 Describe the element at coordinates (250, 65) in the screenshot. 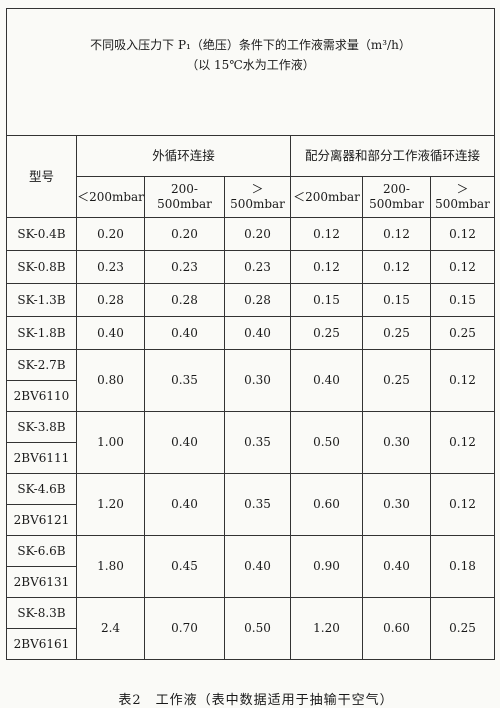

I see `table-title-line-2: （以 15℃水为工作液）` at that location.